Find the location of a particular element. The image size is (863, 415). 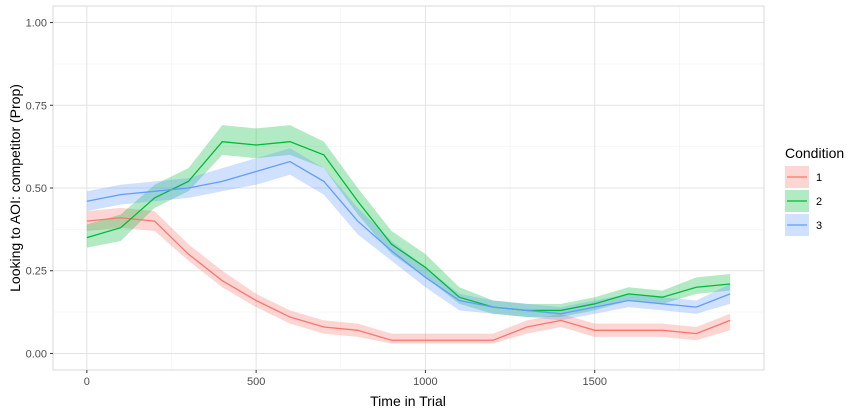

y-tick-label: 0.25 is located at coordinates (36, 272).